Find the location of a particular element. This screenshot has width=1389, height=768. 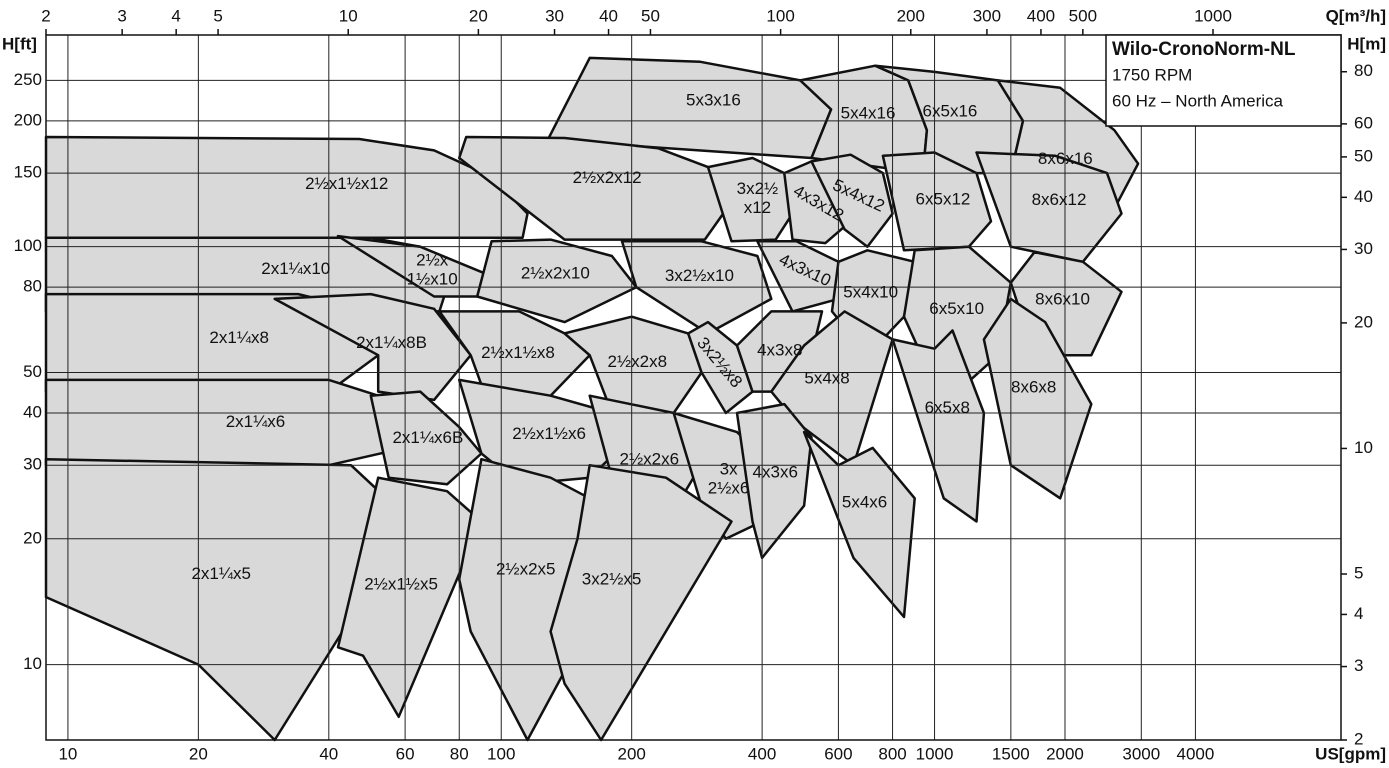

x-tick-label: 20 is located at coordinates (198, 753).